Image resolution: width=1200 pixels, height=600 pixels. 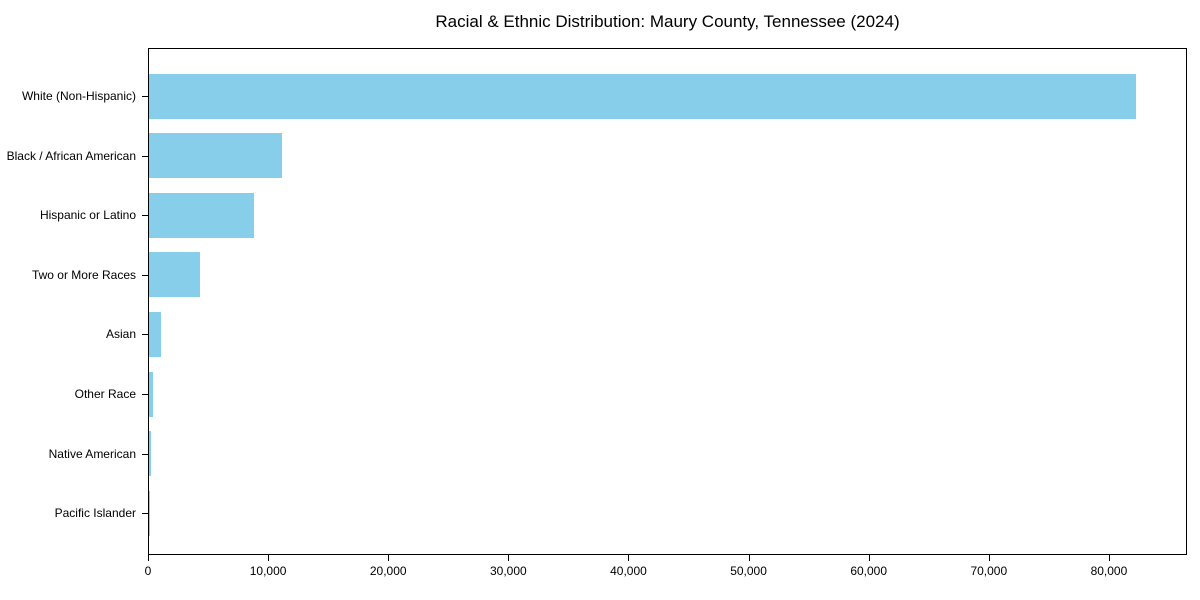 I want to click on x-tick-label: 10,000, so click(x=268, y=571).